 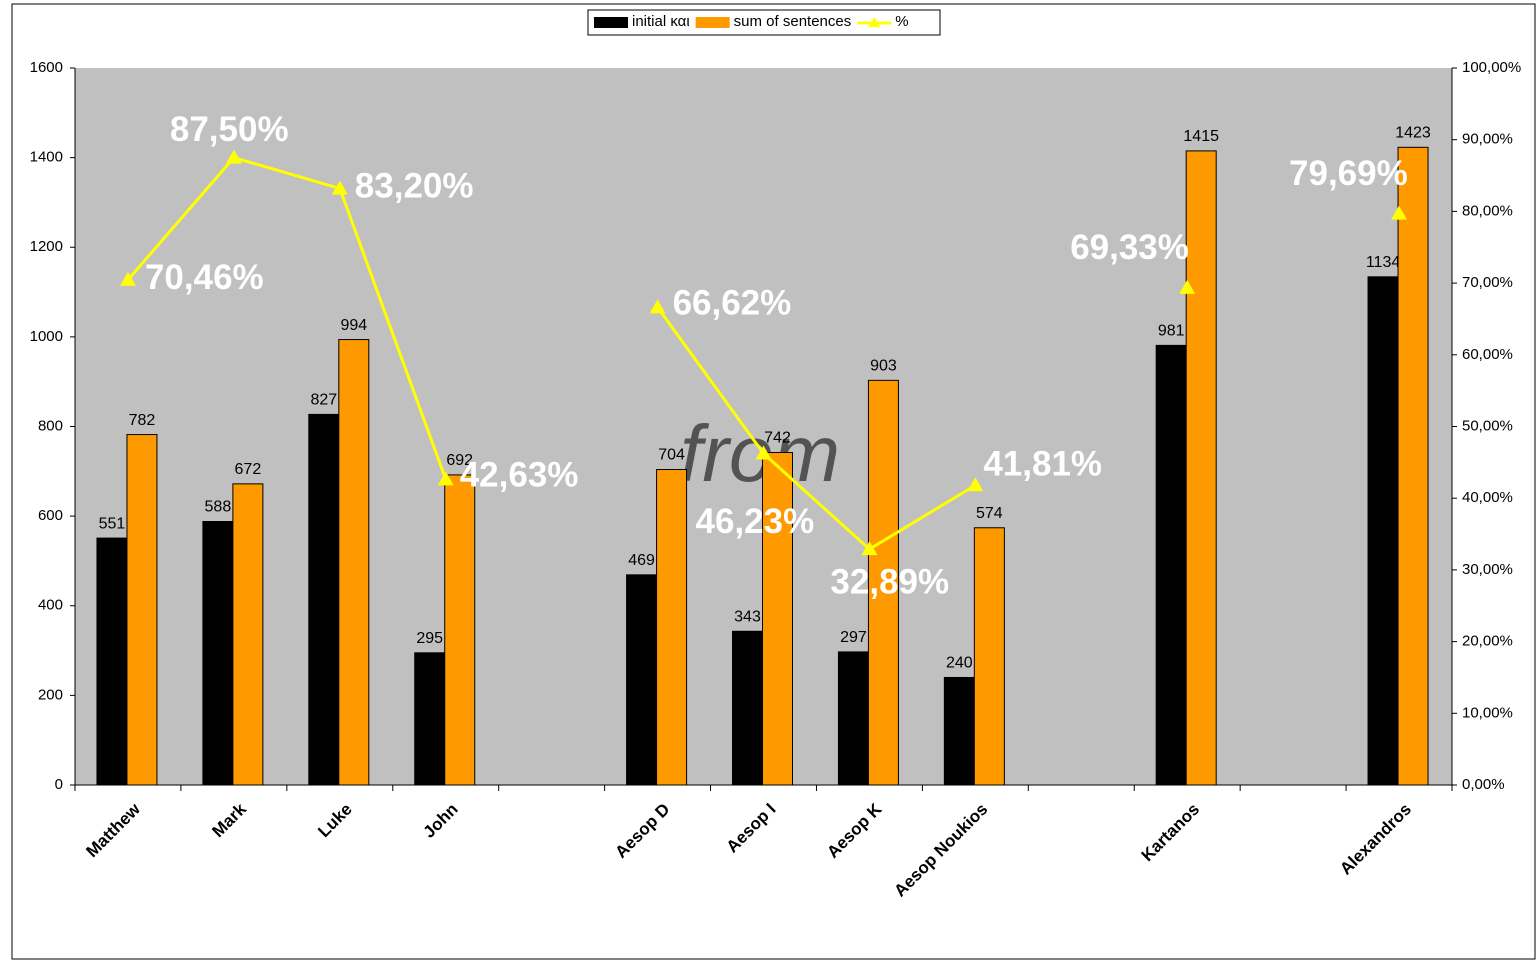 I want to click on y-tick-label: 800, so click(x=50, y=425).